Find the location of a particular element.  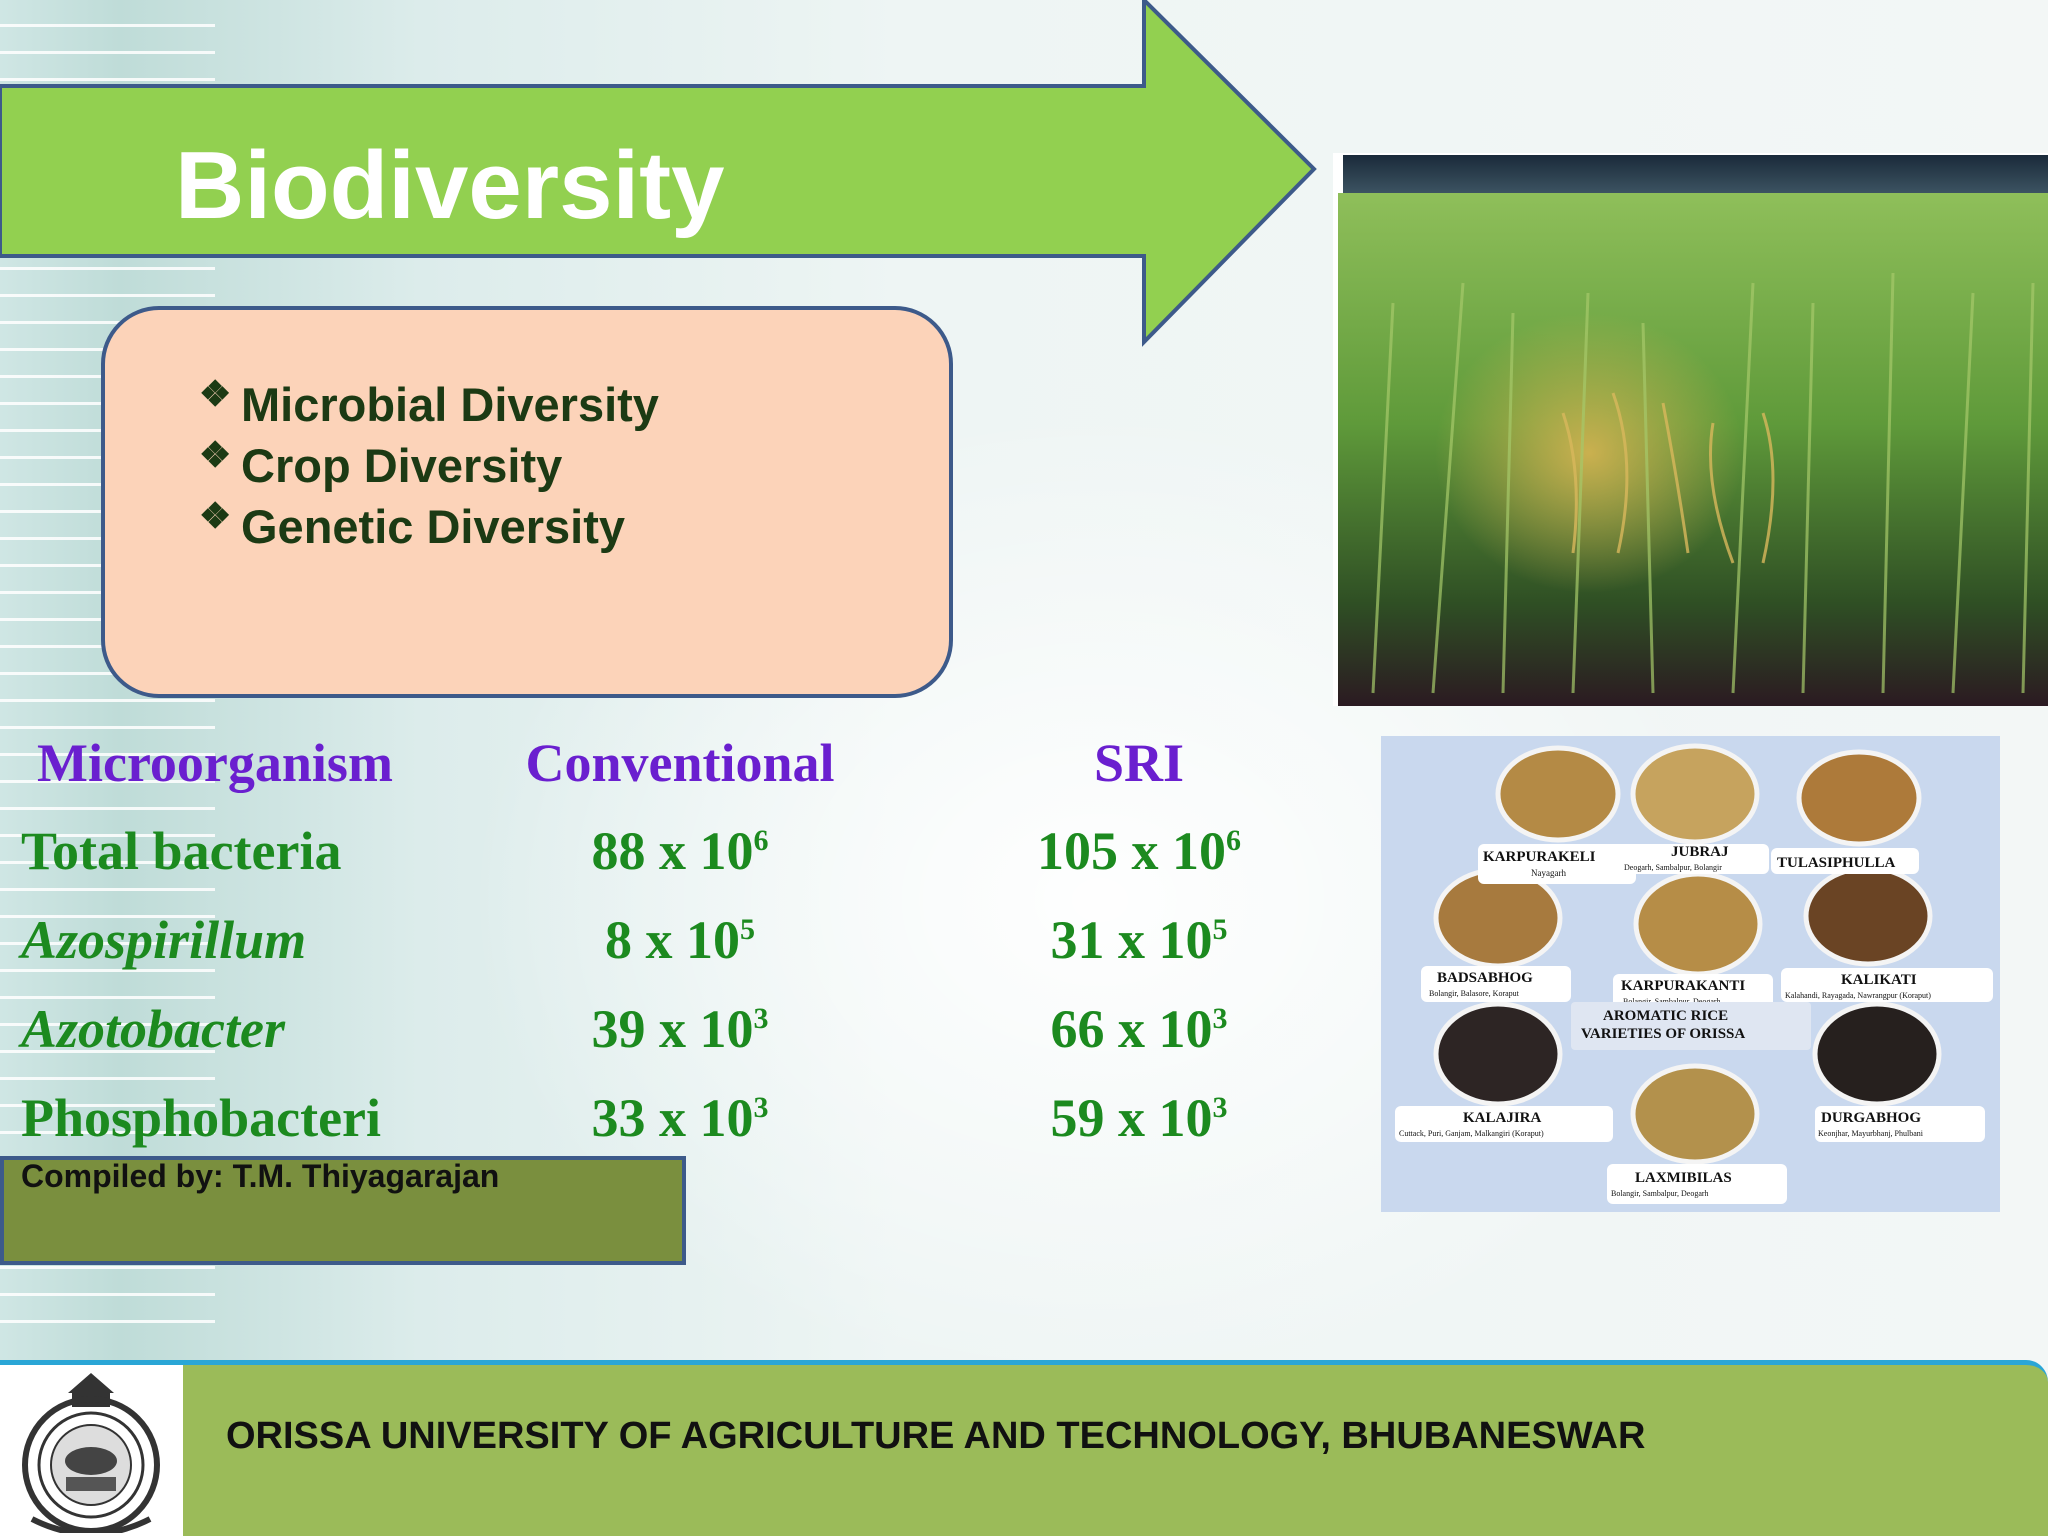

variety-label: JUBRAJ is located at coordinates (1700, 852).